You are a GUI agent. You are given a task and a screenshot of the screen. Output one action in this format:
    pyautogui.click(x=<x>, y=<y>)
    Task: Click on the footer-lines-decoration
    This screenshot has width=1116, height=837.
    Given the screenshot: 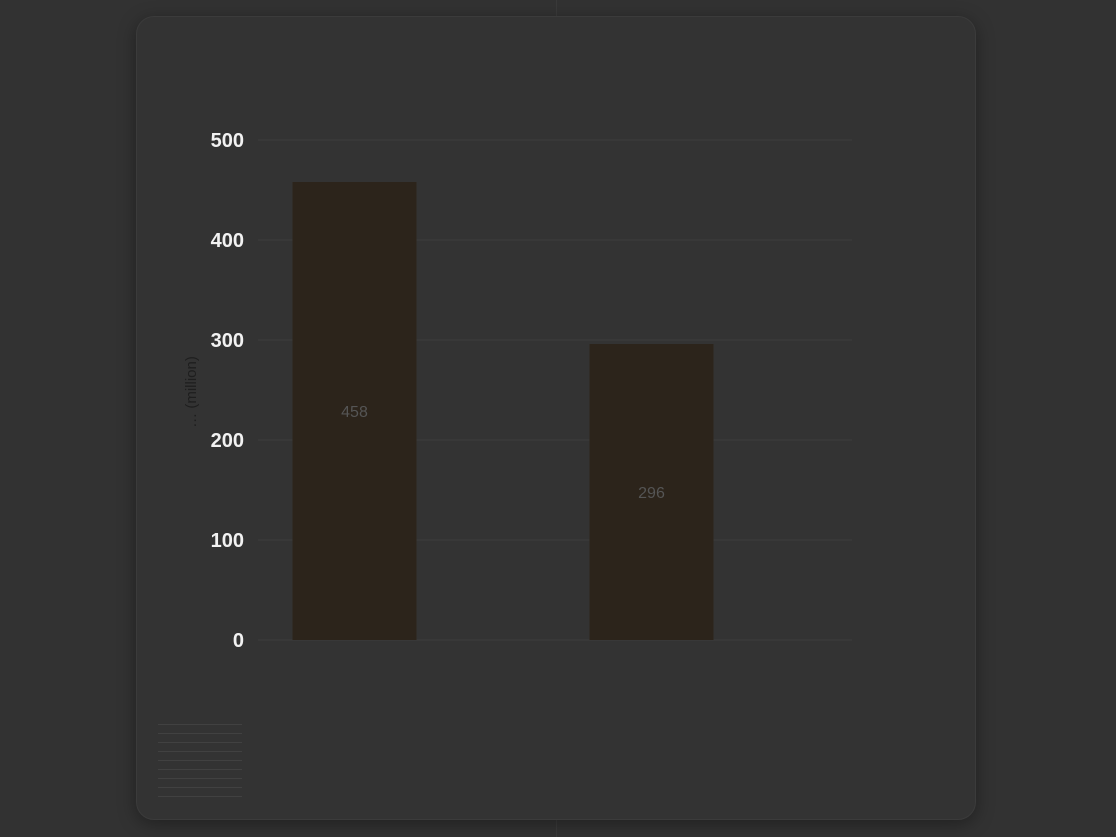 What is the action you would take?
    pyautogui.click(x=200, y=762)
    